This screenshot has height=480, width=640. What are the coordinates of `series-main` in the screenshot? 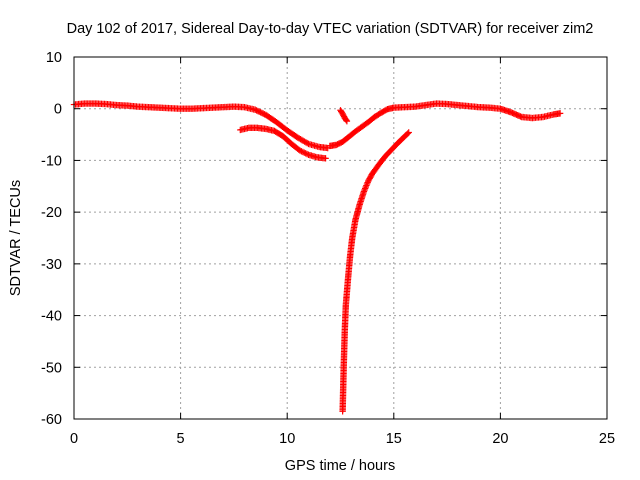 It's located at (200, 126).